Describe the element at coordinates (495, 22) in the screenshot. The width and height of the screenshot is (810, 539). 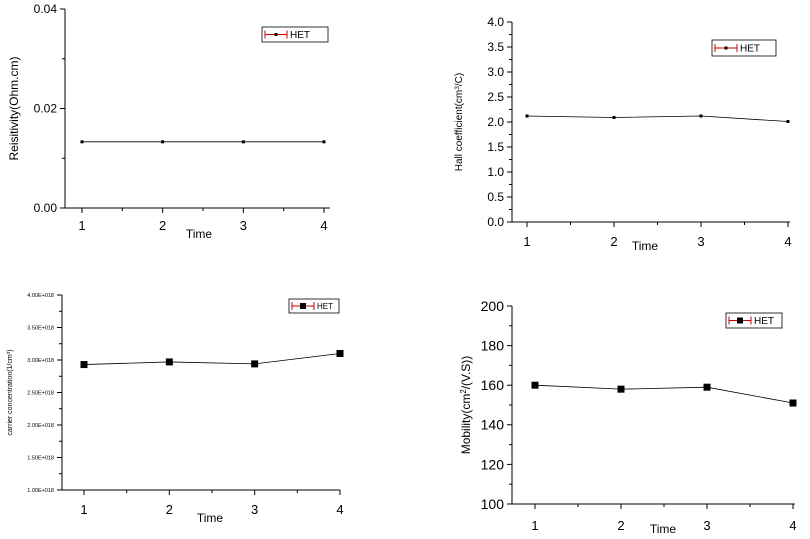
I see `y-tick-label: 4.0` at that location.